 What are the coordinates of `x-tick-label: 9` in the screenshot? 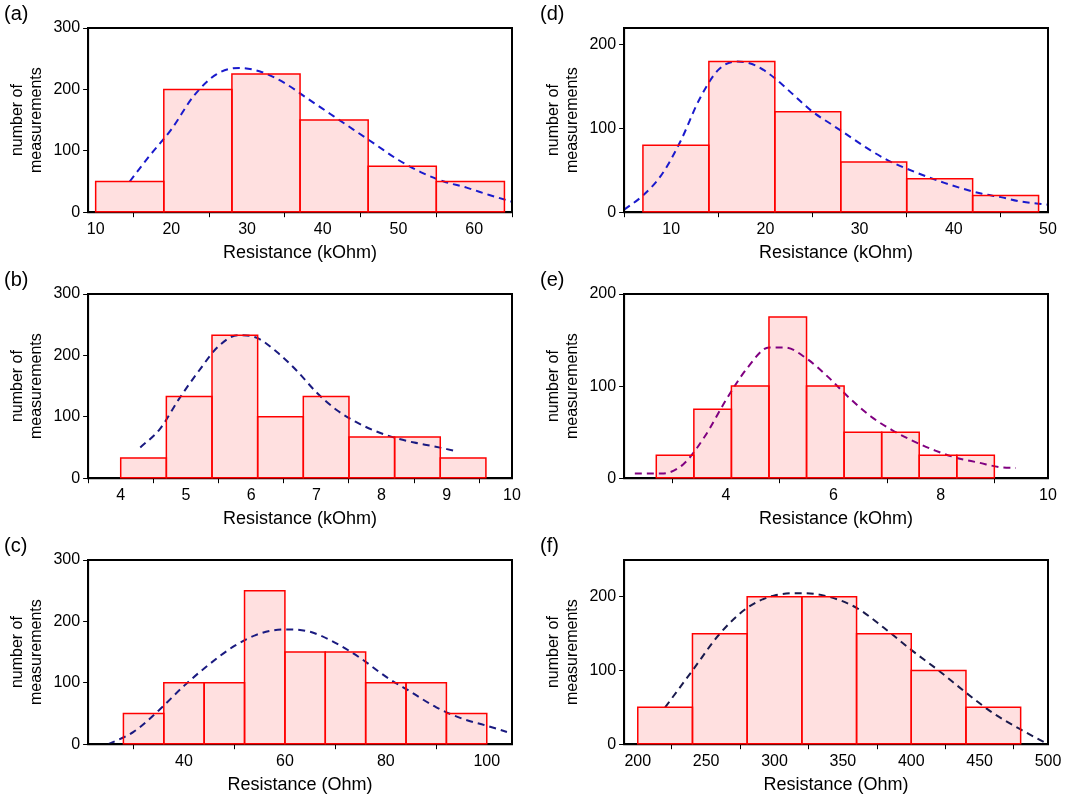 It's located at (447, 495).